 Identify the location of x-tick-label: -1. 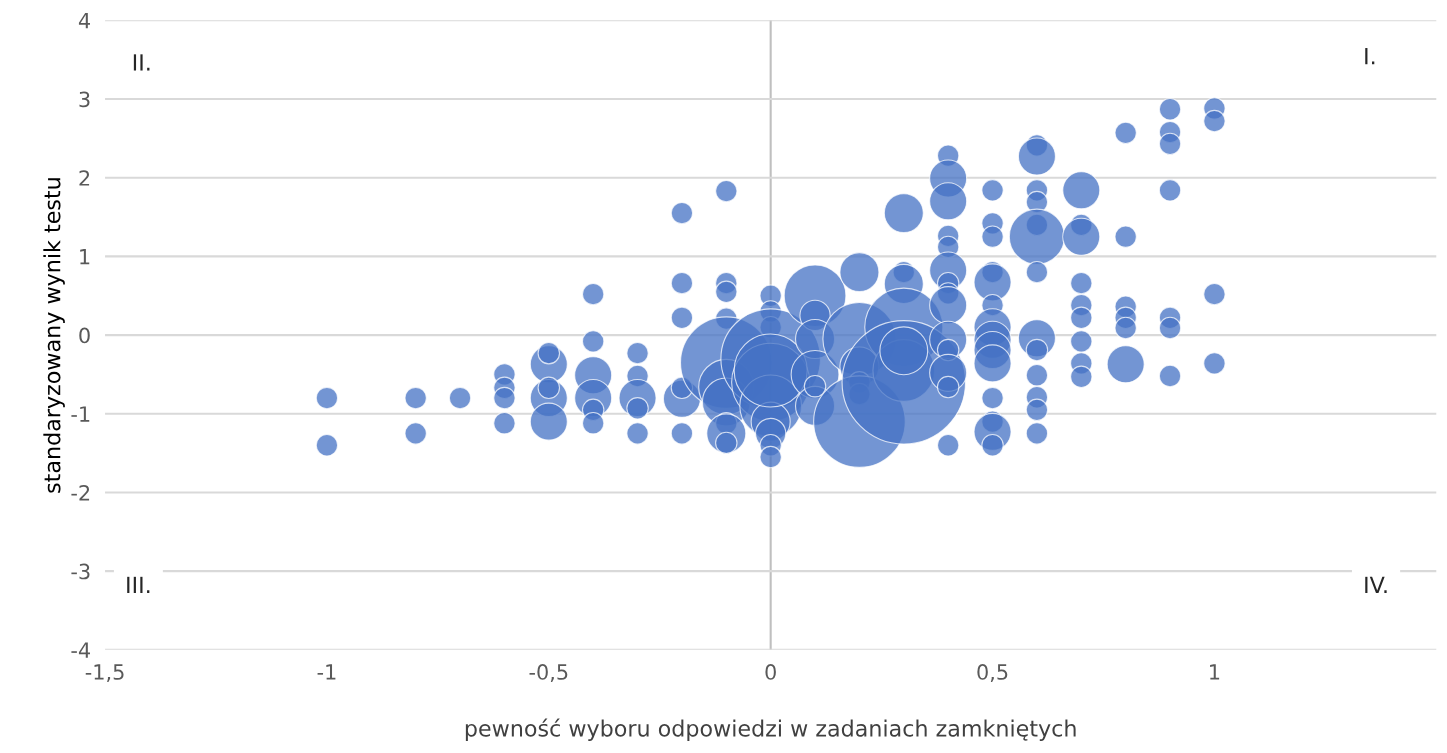
(326, 672).